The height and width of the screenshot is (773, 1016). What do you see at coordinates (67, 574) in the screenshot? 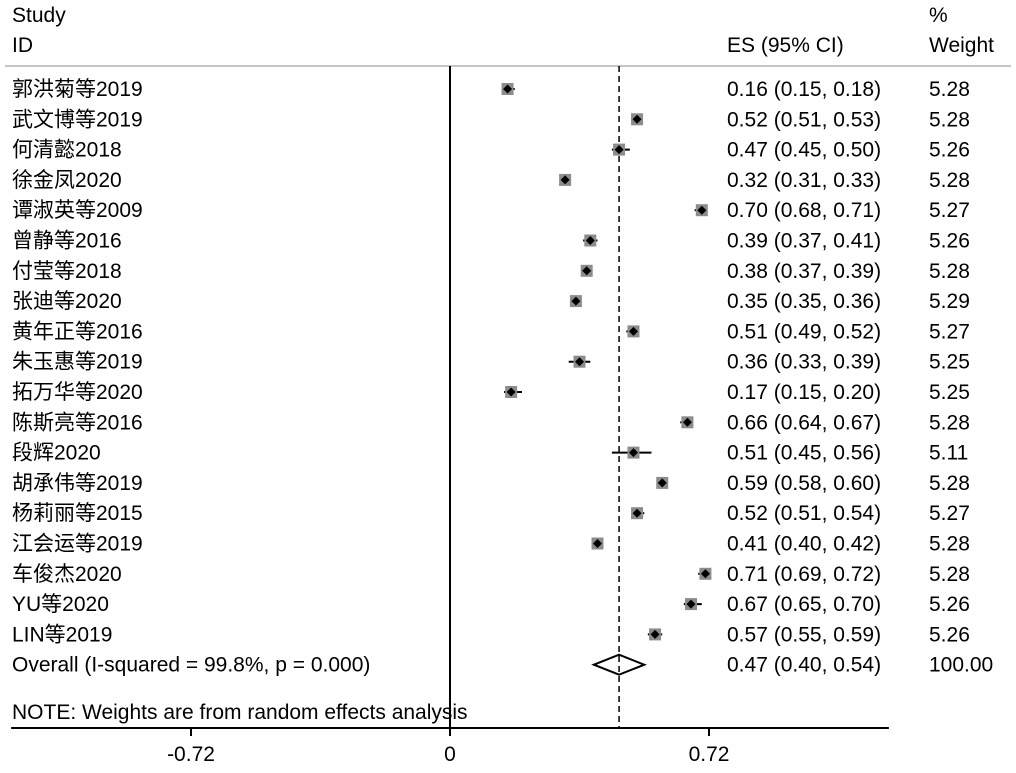
I see `study-label: 车俊杰2020` at bounding box center [67, 574].